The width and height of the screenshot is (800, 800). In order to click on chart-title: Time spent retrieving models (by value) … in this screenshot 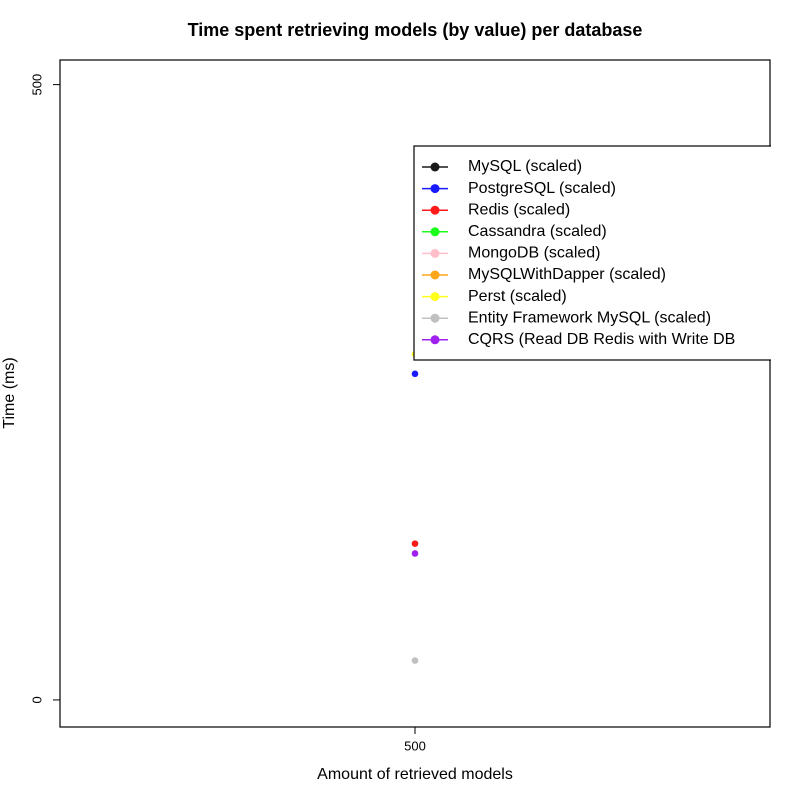, I will do `click(415, 30)`.